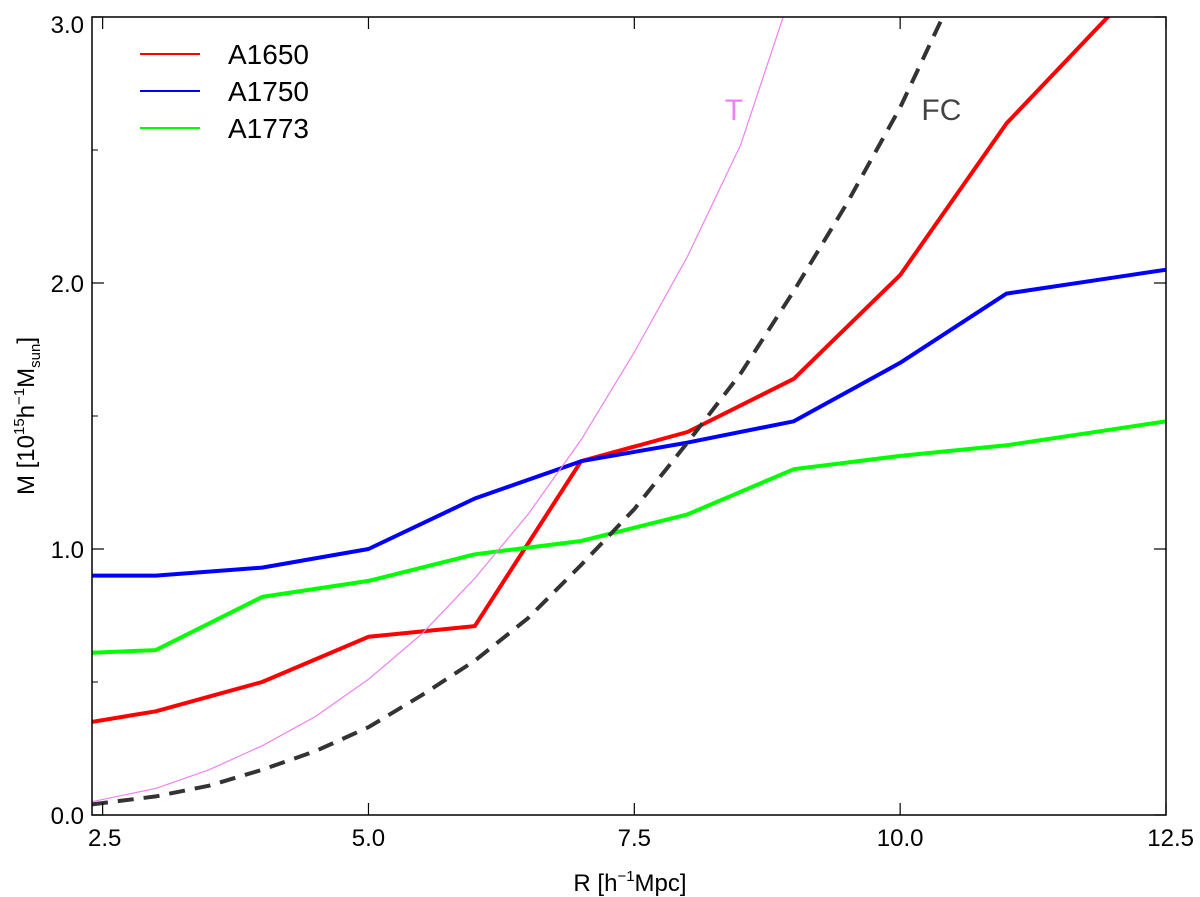 Image resolution: width=1200 pixels, height=897 pixels. What do you see at coordinates (67, 550) in the screenshot?
I see `y-tick-label: 1.0` at bounding box center [67, 550].